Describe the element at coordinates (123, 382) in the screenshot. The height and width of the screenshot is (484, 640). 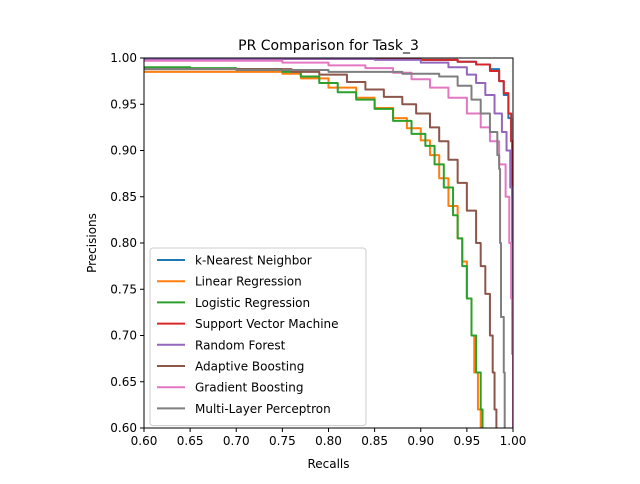
I see `y-tick-label: 0.65` at that location.